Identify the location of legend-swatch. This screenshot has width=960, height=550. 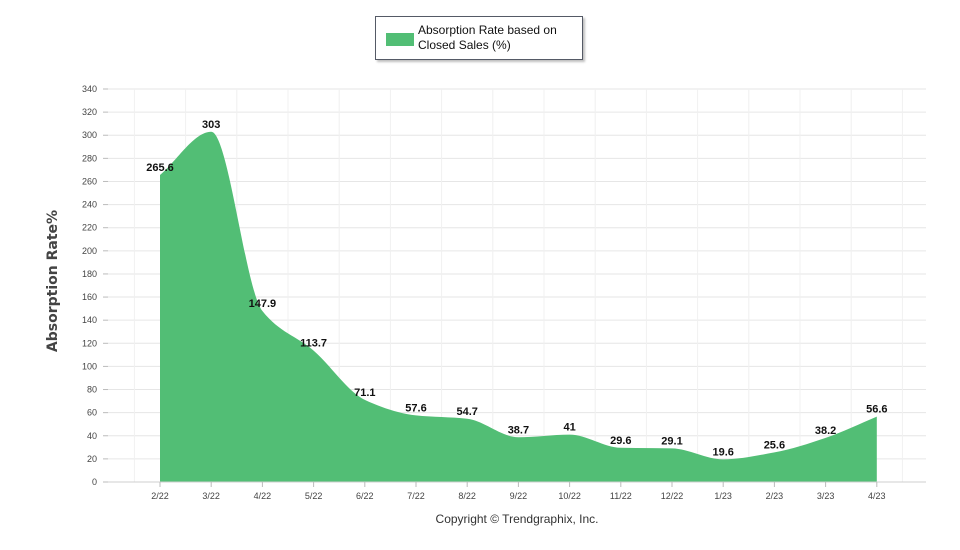
(400, 39).